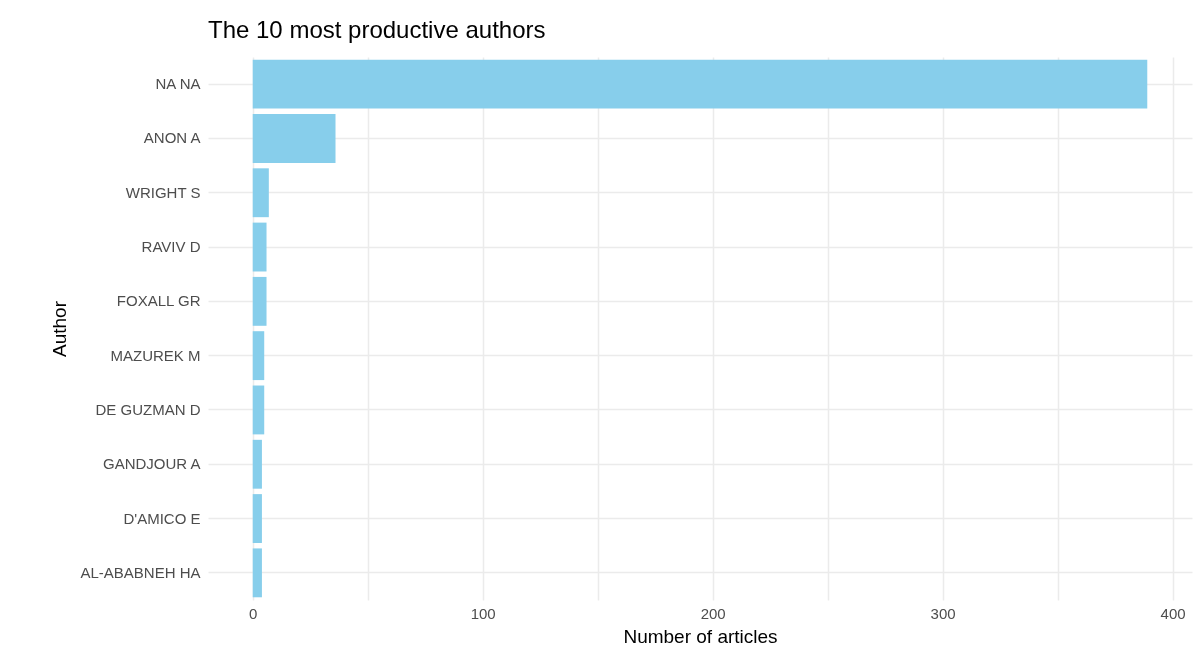 Image resolution: width=1198 pixels, height=664 pixels. Describe the element at coordinates (943, 613) in the screenshot. I see `x-tick-label: 300` at that location.